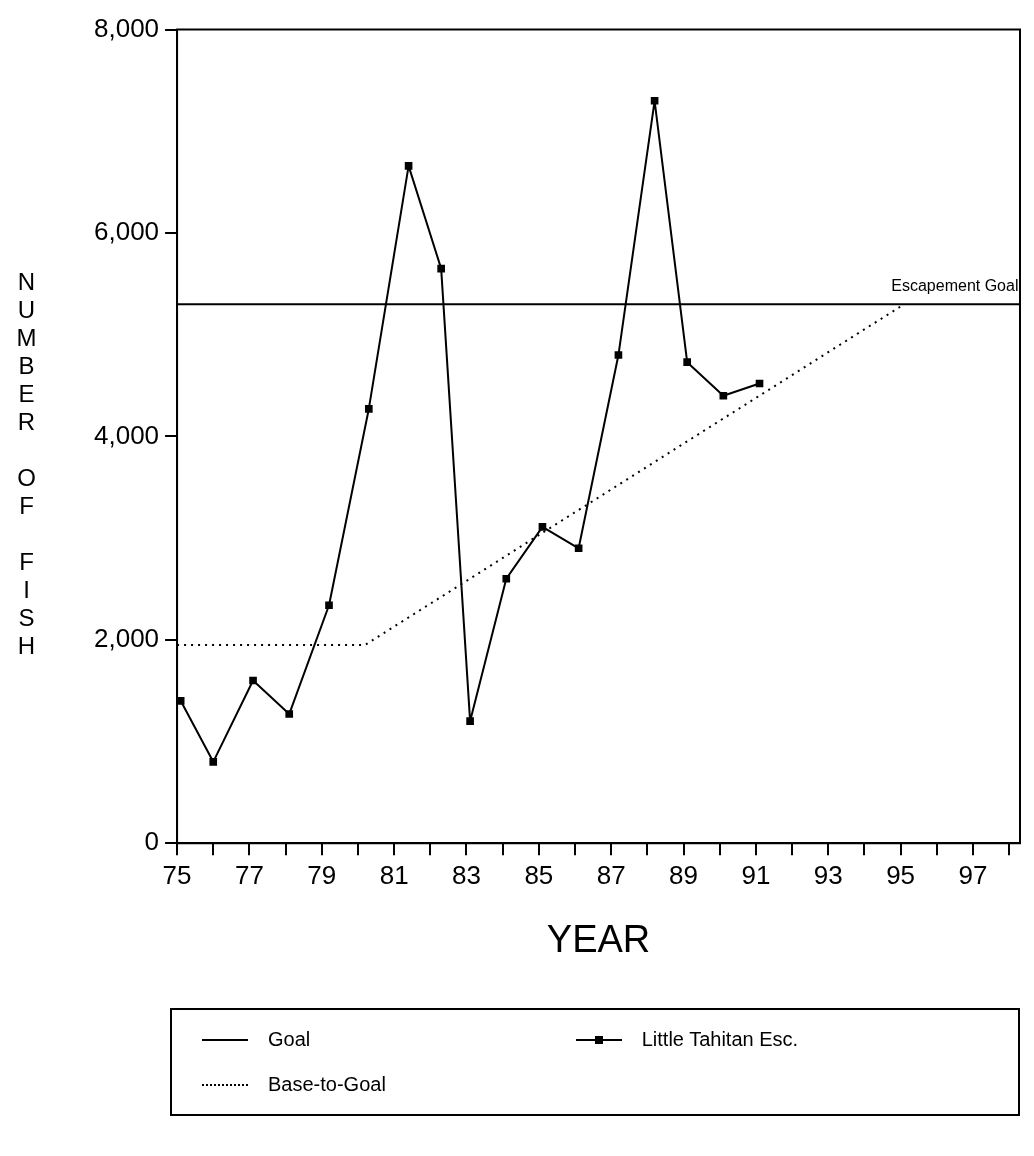 This screenshot has width=1034, height=1156. What do you see at coordinates (598, 938) in the screenshot?
I see `x-axis-title: YEAR` at bounding box center [598, 938].